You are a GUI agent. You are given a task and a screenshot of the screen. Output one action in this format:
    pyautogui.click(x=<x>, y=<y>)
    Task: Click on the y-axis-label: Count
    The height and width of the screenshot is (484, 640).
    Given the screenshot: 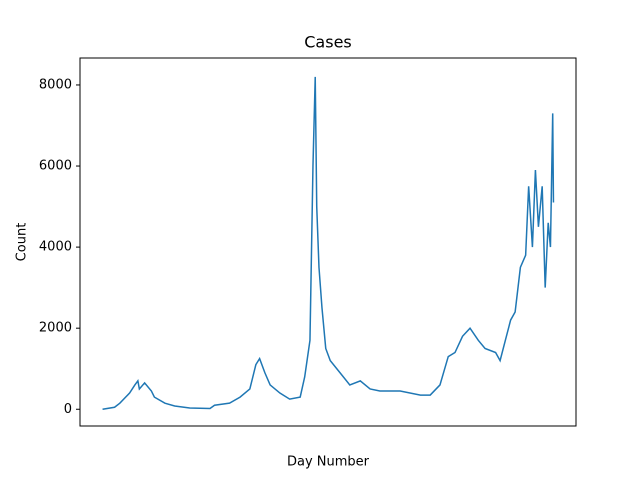 What is the action you would take?
    pyautogui.click(x=22, y=242)
    